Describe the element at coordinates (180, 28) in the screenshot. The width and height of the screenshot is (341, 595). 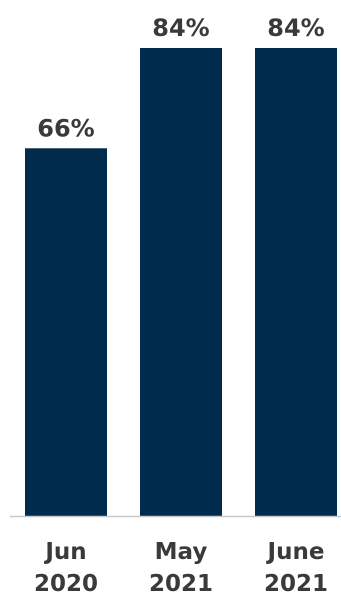
I see `bar-value-label-1: 84%` at that location.